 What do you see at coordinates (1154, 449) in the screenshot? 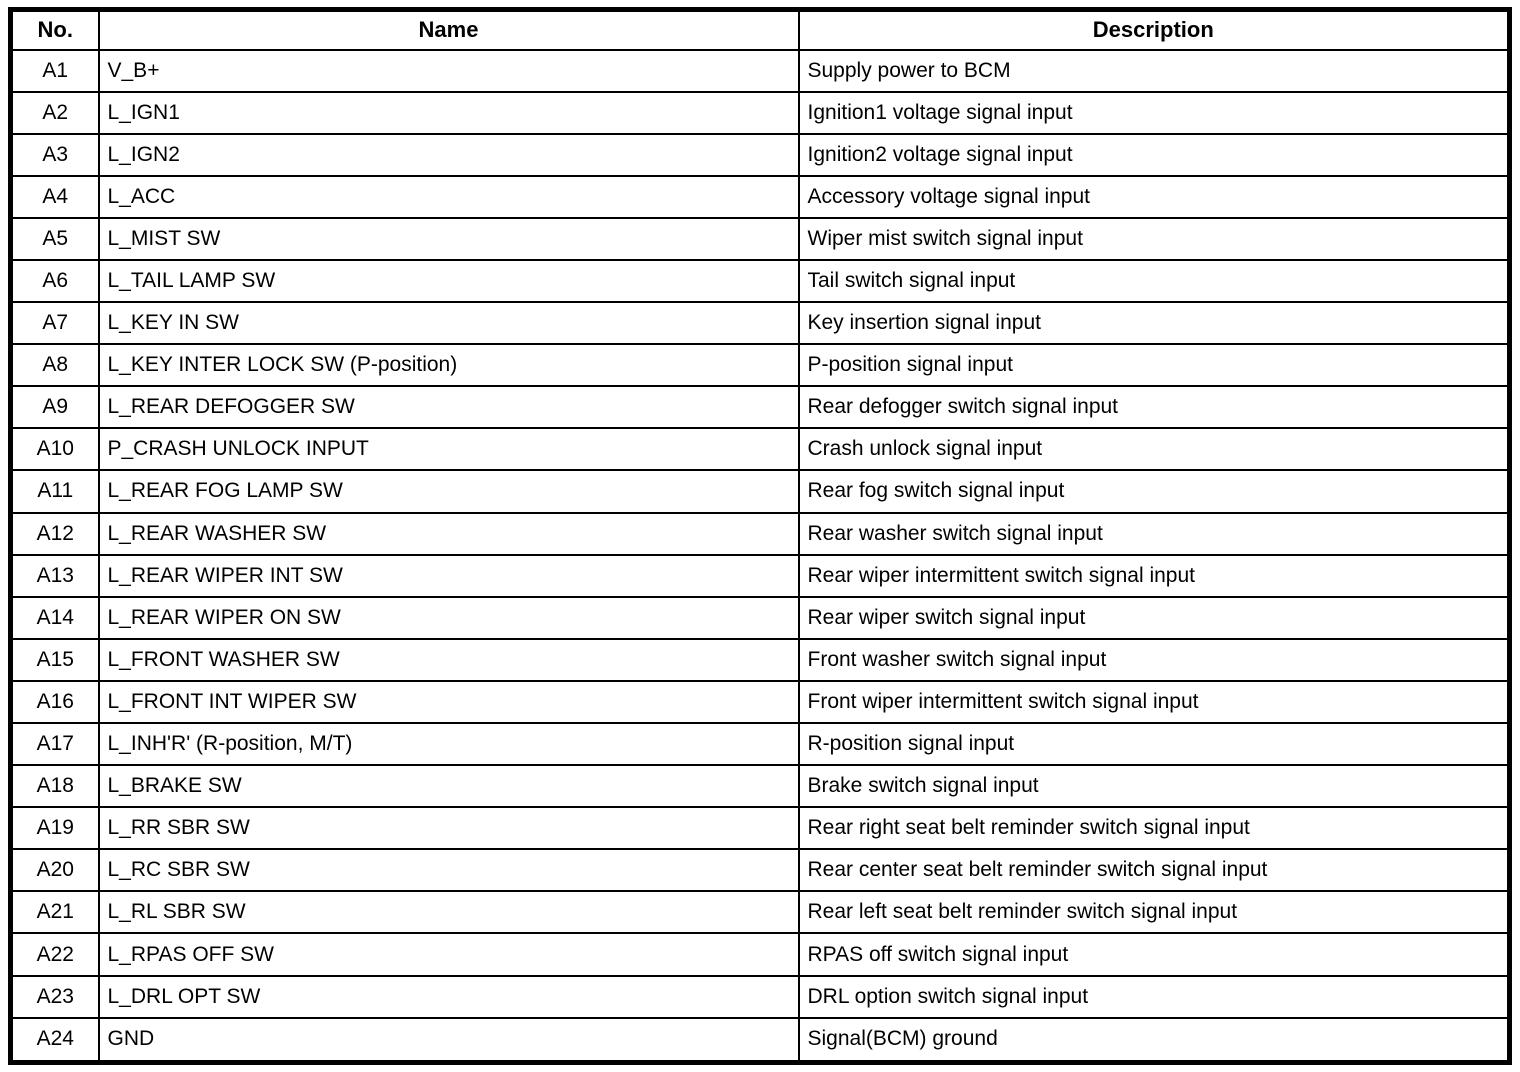
I see `cell-description: Crash unlock signal input` at bounding box center [1154, 449].